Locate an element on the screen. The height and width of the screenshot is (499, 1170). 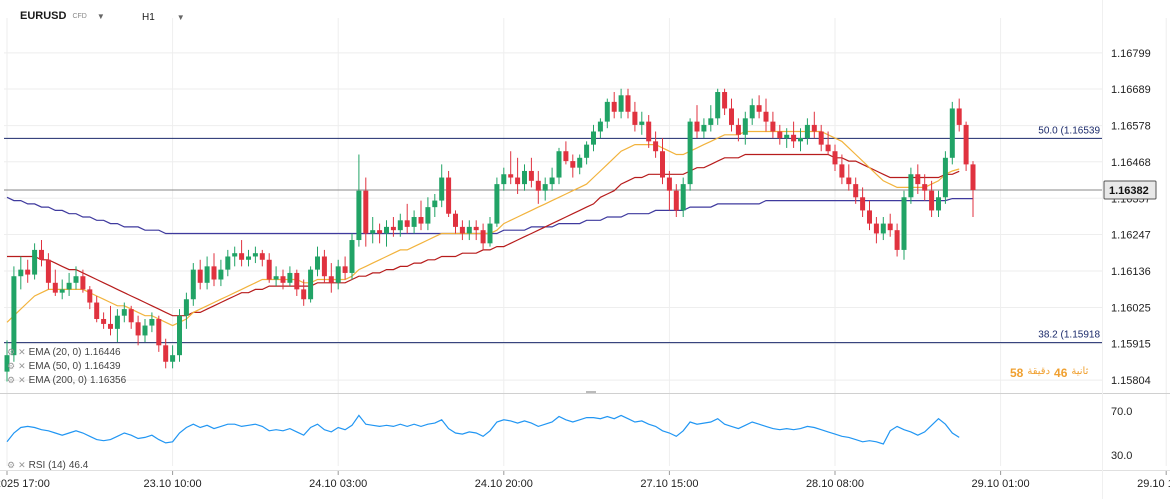
indicator-ema200: ⚙ ✕ EMA (200, 0) 1.16356 is located at coordinates (66, 380).